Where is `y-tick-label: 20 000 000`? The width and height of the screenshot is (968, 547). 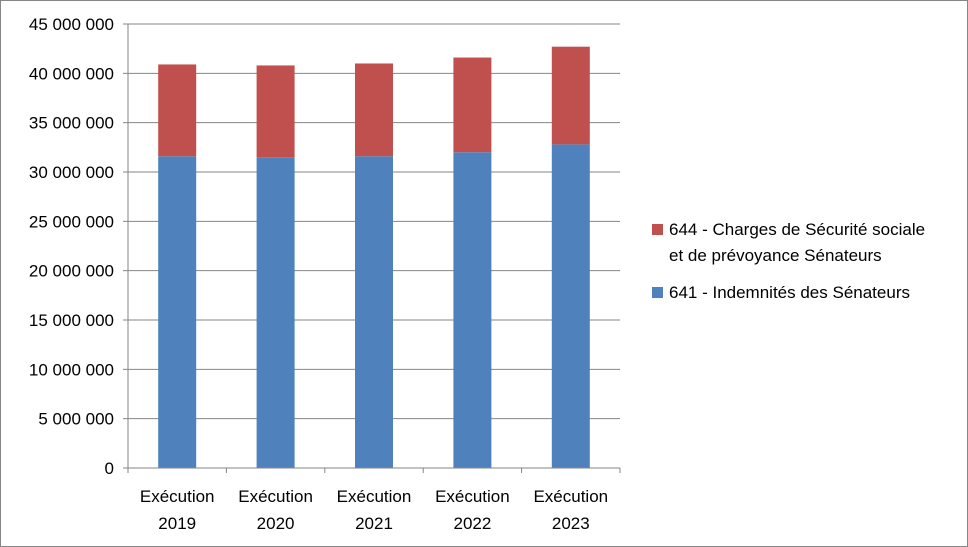
y-tick-label: 20 000 000 is located at coordinates (71, 271).